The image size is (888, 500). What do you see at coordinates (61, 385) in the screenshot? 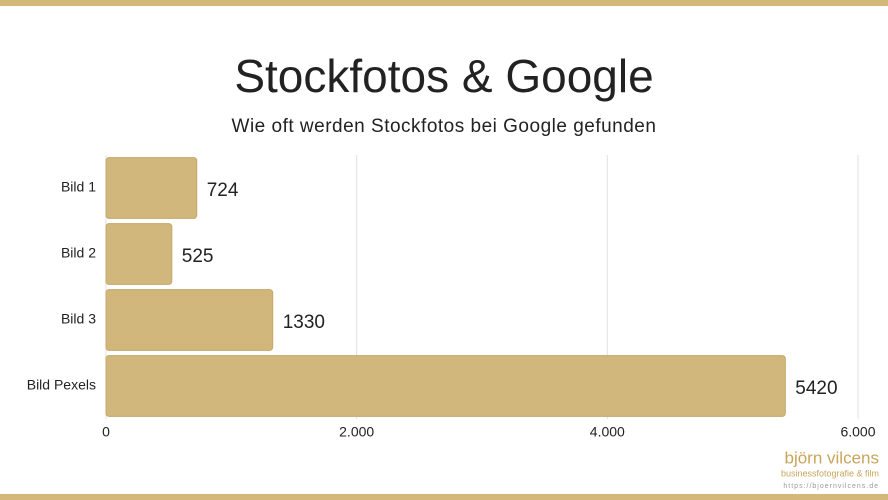
I see `y-tick-label: Bild Pexels` at bounding box center [61, 385].